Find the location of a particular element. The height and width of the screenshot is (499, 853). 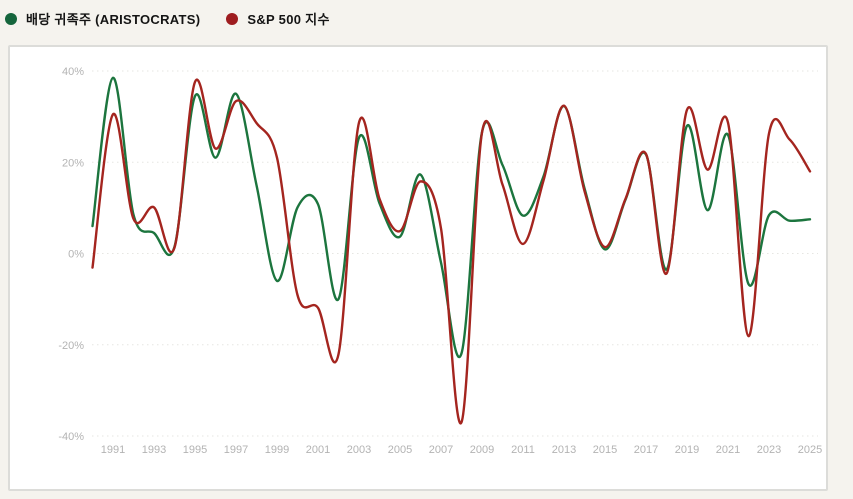

legend-item-aristocrats: 배당 귀족주 (ARISTOCRATS) is located at coordinates (102, 18).